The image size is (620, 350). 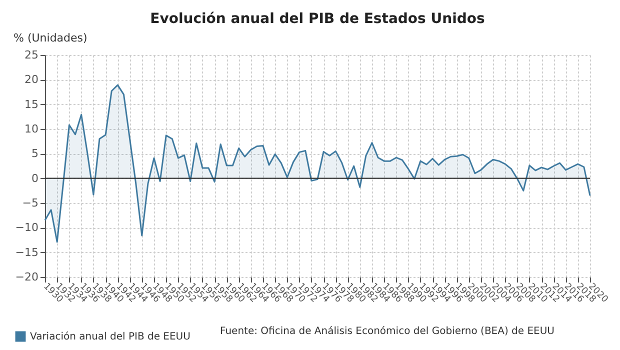 I want to click on source-note: Fuente: Oficina de Análisis Económico del Gobierno (BEA) de EEUU, so click(x=387, y=331).